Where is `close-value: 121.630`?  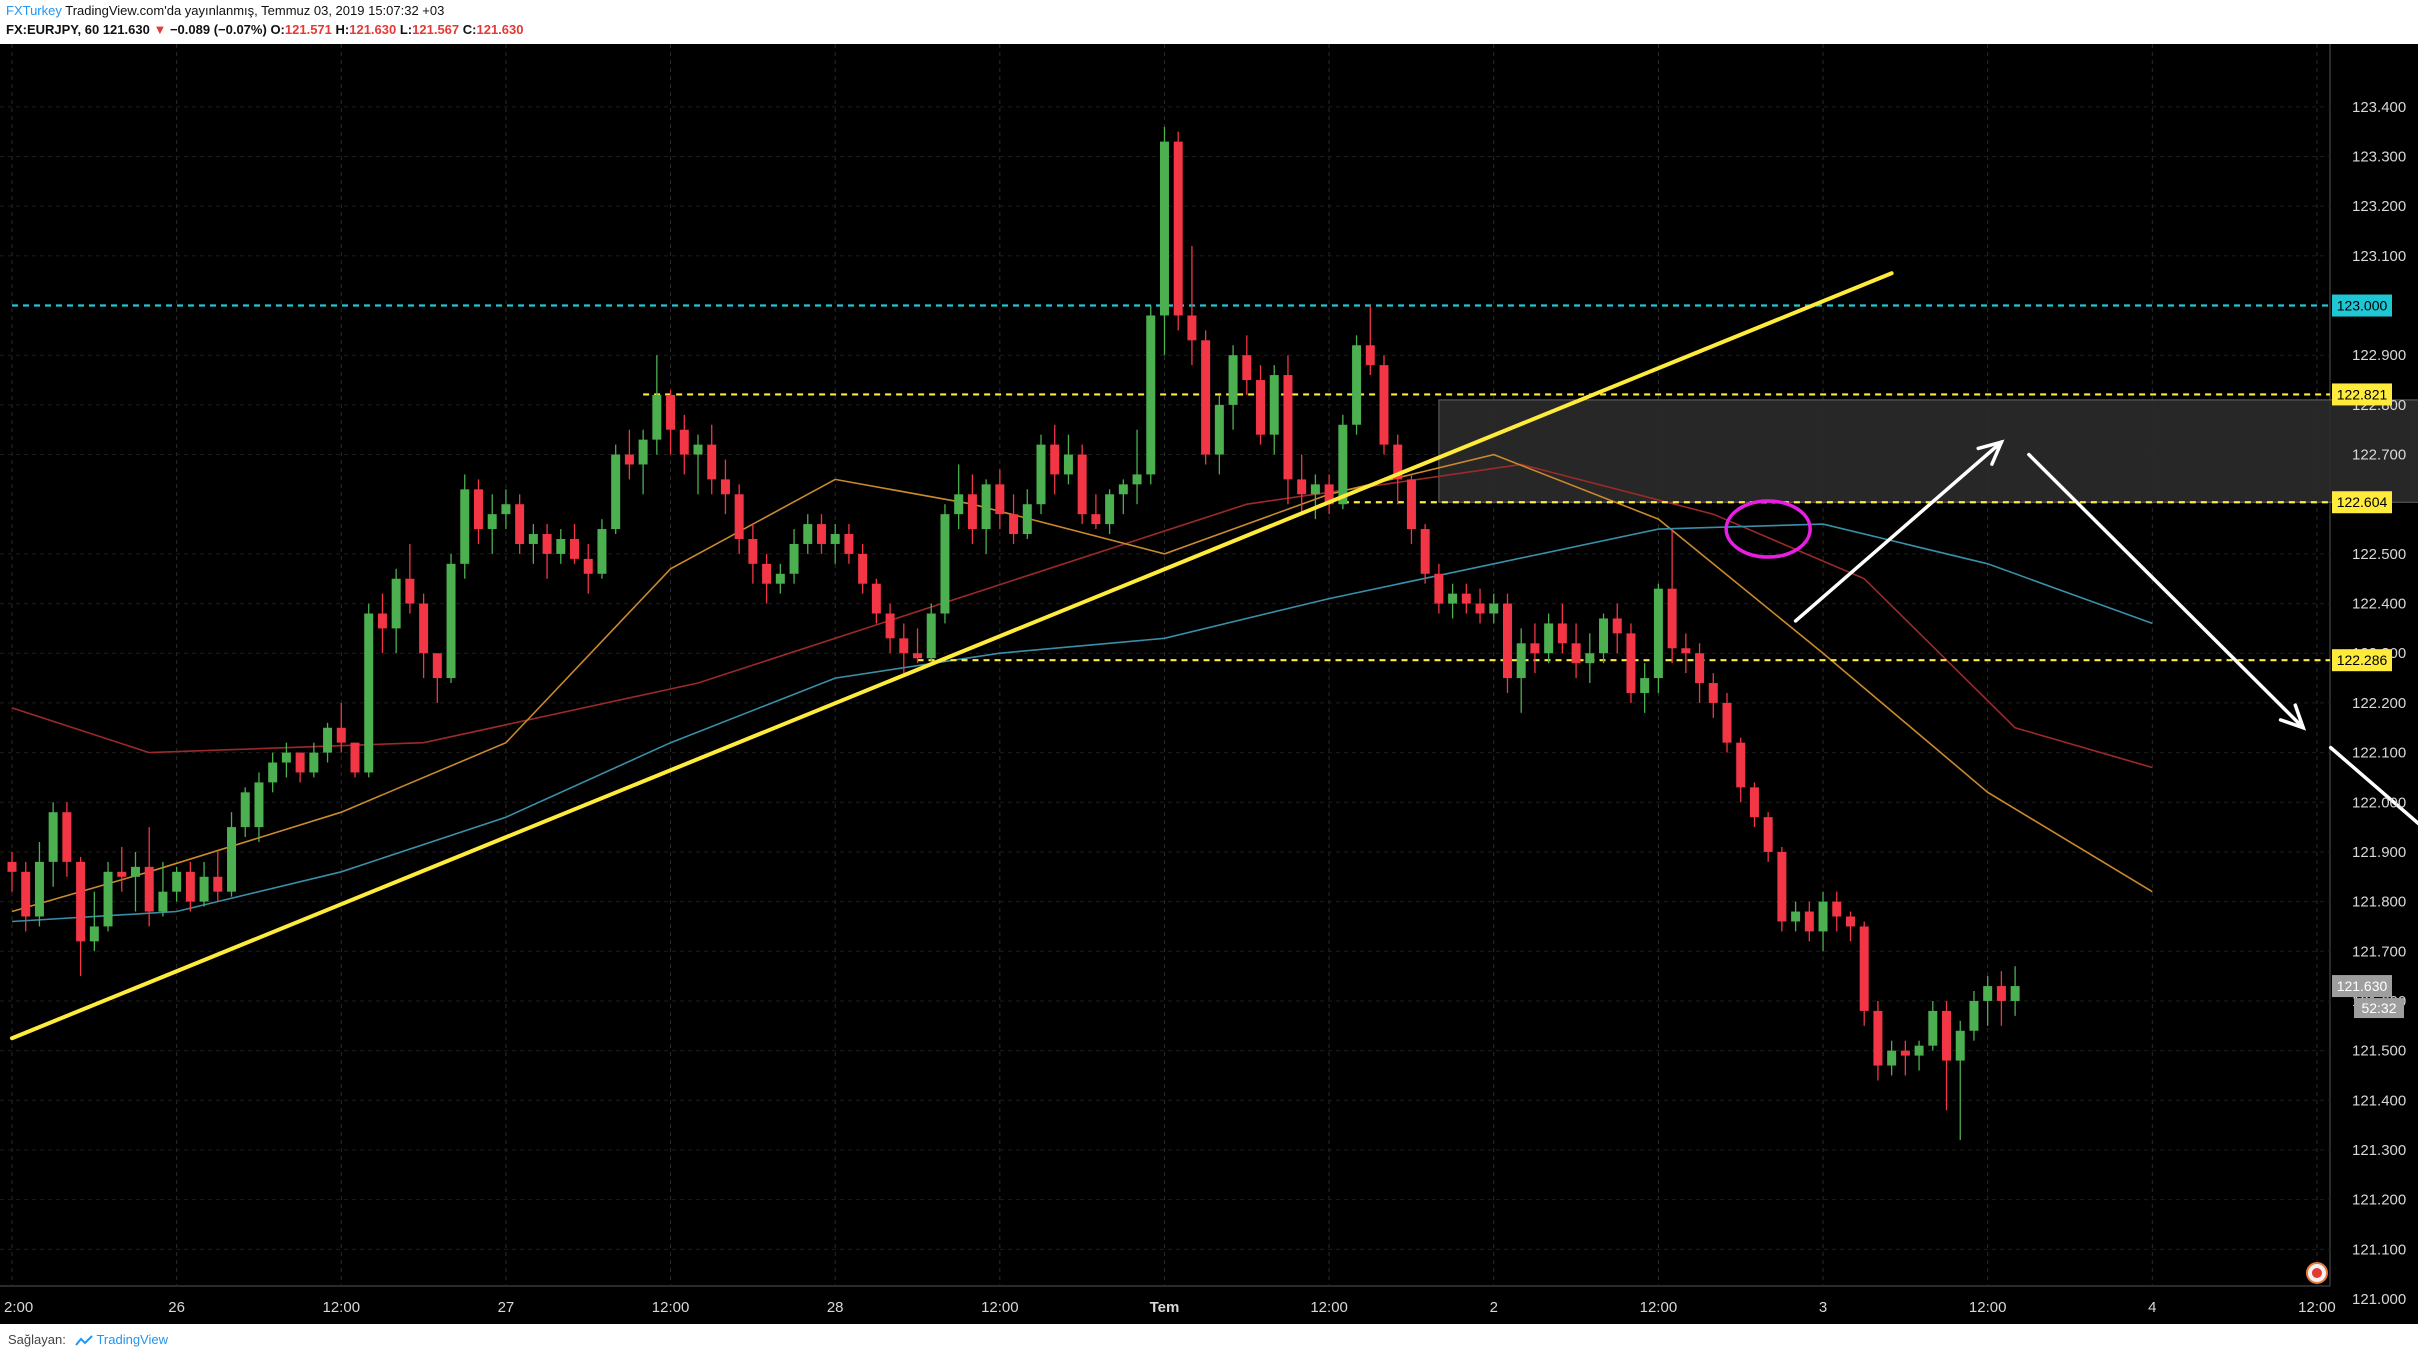 close-value: 121.630 is located at coordinates (500, 29).